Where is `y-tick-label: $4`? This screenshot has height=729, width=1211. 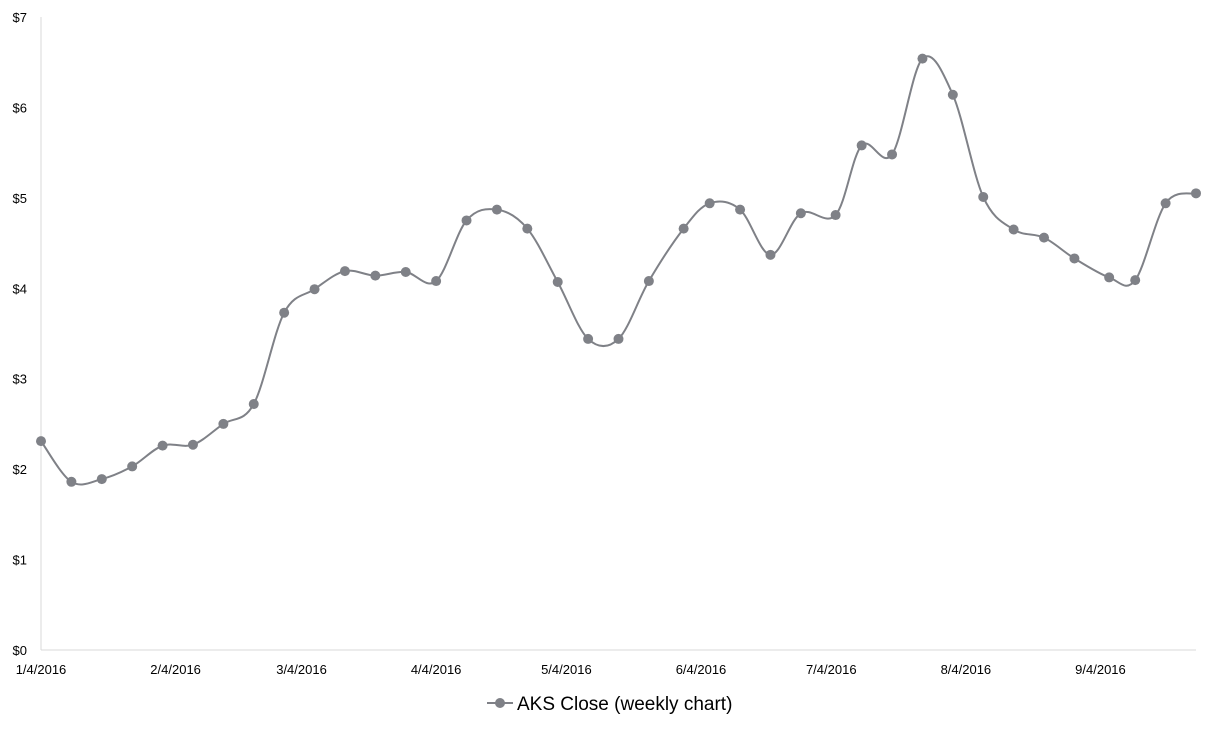 y-tick-label: $4 is located at coordinates (20, 288).